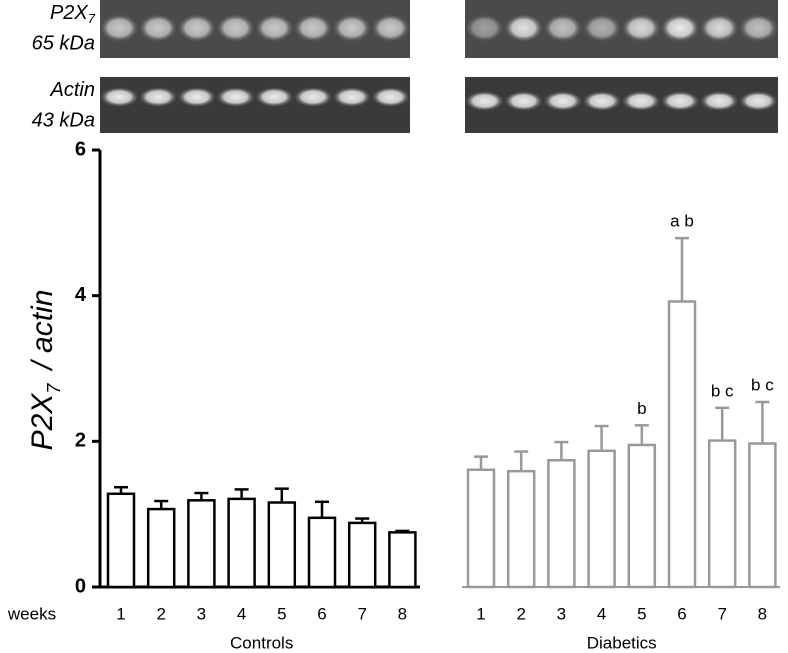  What do you see at coordinates (622, 642) in the screenshot?
I see `group-label: Diabetics` at bounding box center [622, 642].